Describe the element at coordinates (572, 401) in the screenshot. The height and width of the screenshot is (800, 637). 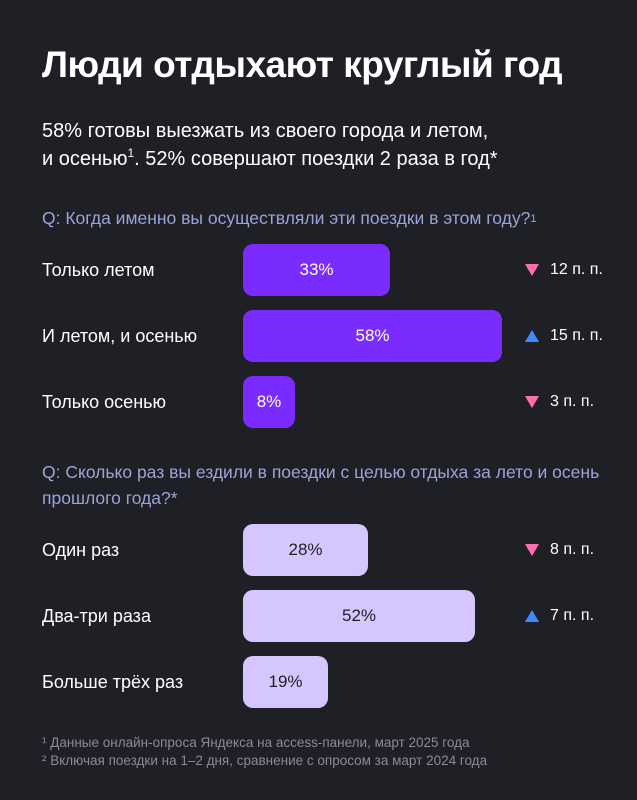
I see `change-value: 3 п. п.` at that location.